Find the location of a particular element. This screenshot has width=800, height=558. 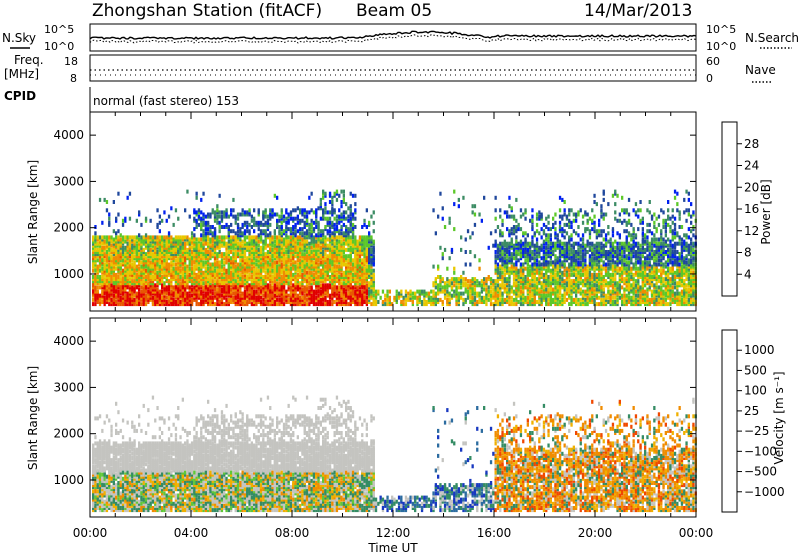

nsky-label: N.Sky is located at coordinates (19, 38).